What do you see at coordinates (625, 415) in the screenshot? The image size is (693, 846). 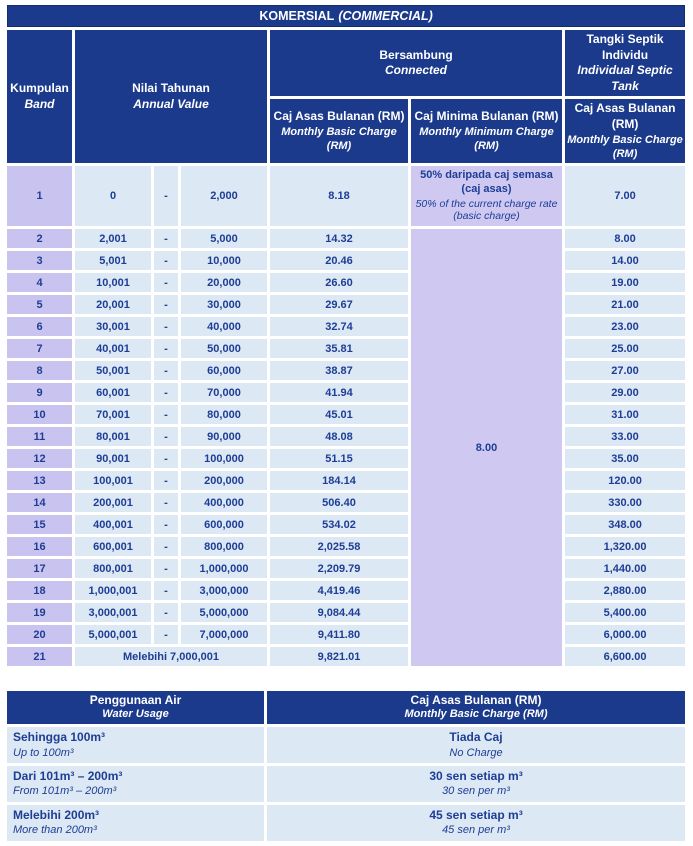 I see `septic-basic-charge-cell: 31.00` at bounding box center [625, 415].